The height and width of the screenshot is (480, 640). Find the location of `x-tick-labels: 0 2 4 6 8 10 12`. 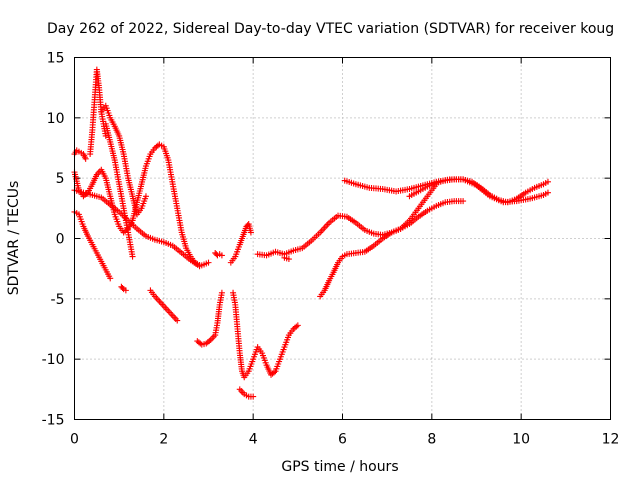

x-tick-labels: 0 2 4 6 8 10 12 is located at coordinates (344, 440).